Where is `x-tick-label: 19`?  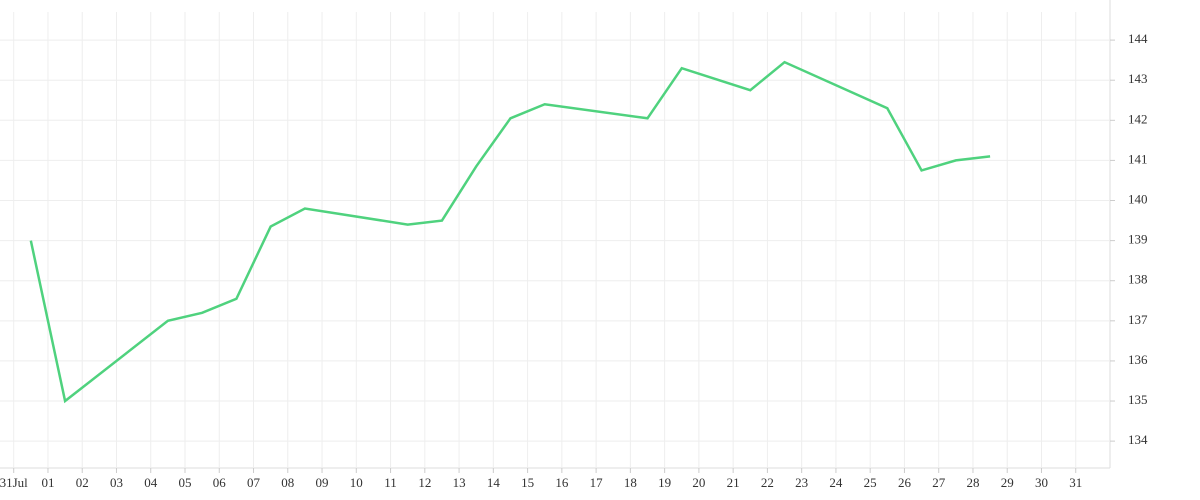 x-tick-label: 19 is located at coordinates (664, 482).